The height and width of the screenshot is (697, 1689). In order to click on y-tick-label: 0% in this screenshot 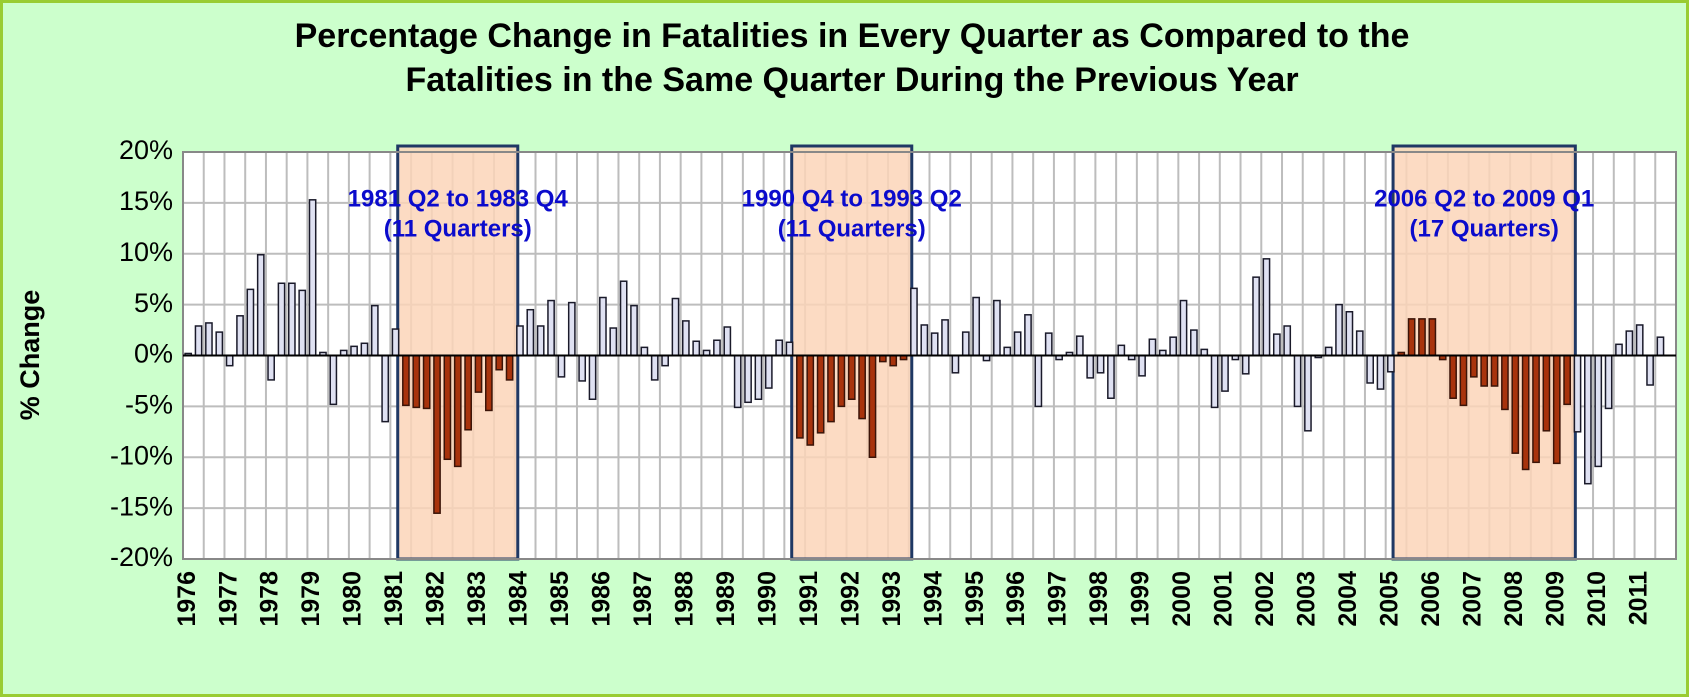, I will do `click(153, 354)`.